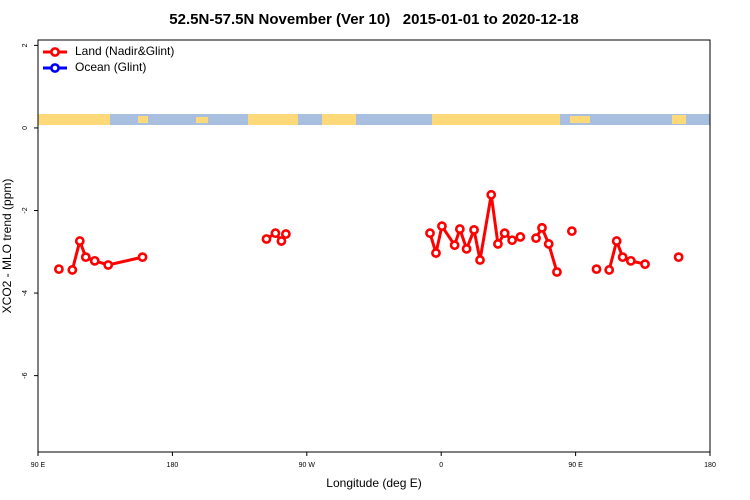 The width and height of the screenshot is (750, 500). I want to click on y-tick-label: 2, so click(25, 45).